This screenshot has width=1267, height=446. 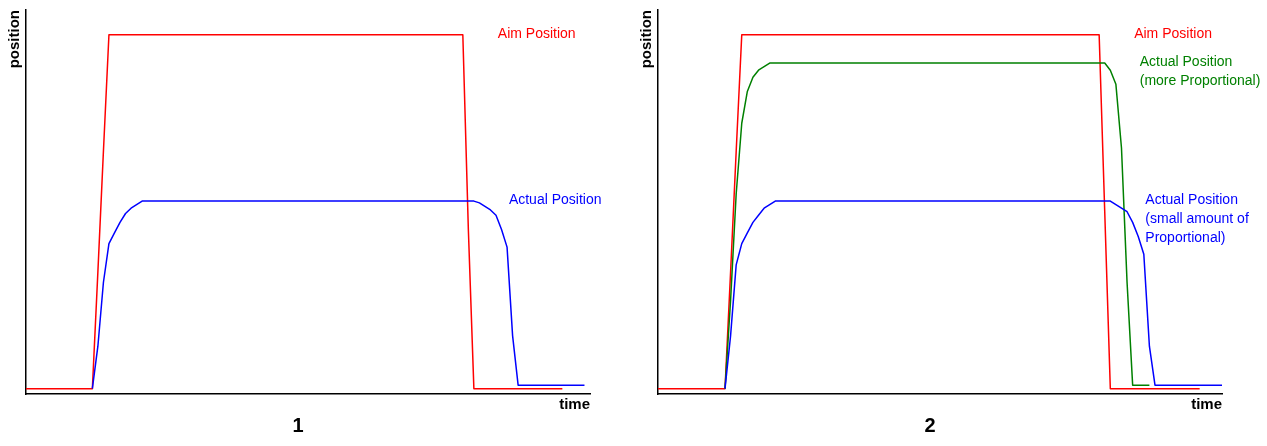 I want to click on series-label: Actual Position, so click(x=555, y=198).